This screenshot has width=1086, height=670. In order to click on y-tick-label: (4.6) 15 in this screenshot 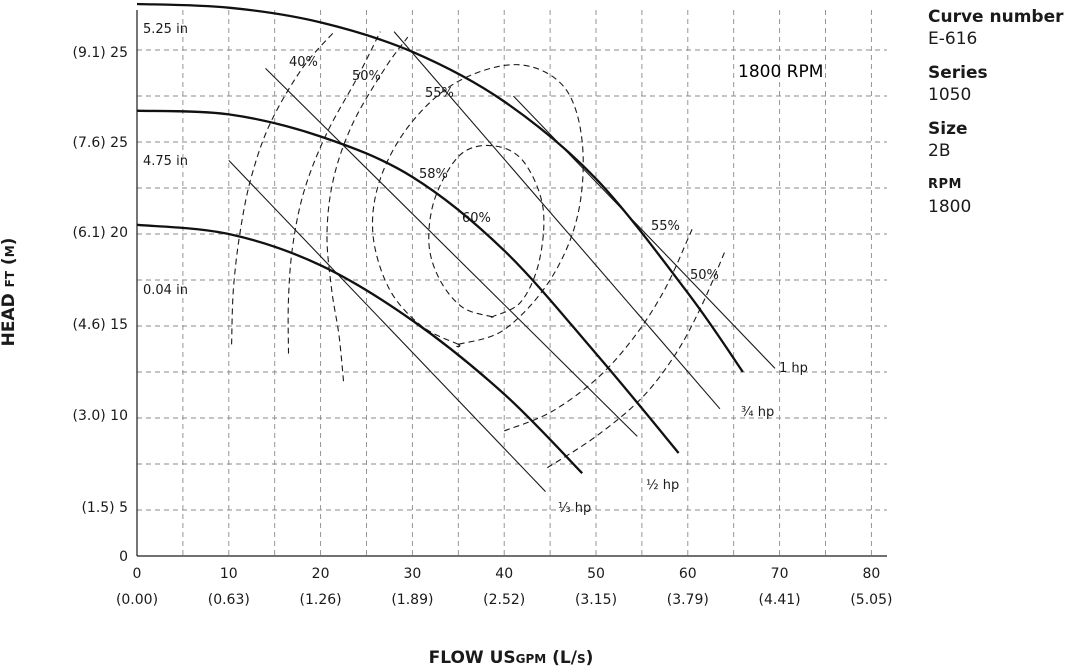, I will do `click(100, 325)`.